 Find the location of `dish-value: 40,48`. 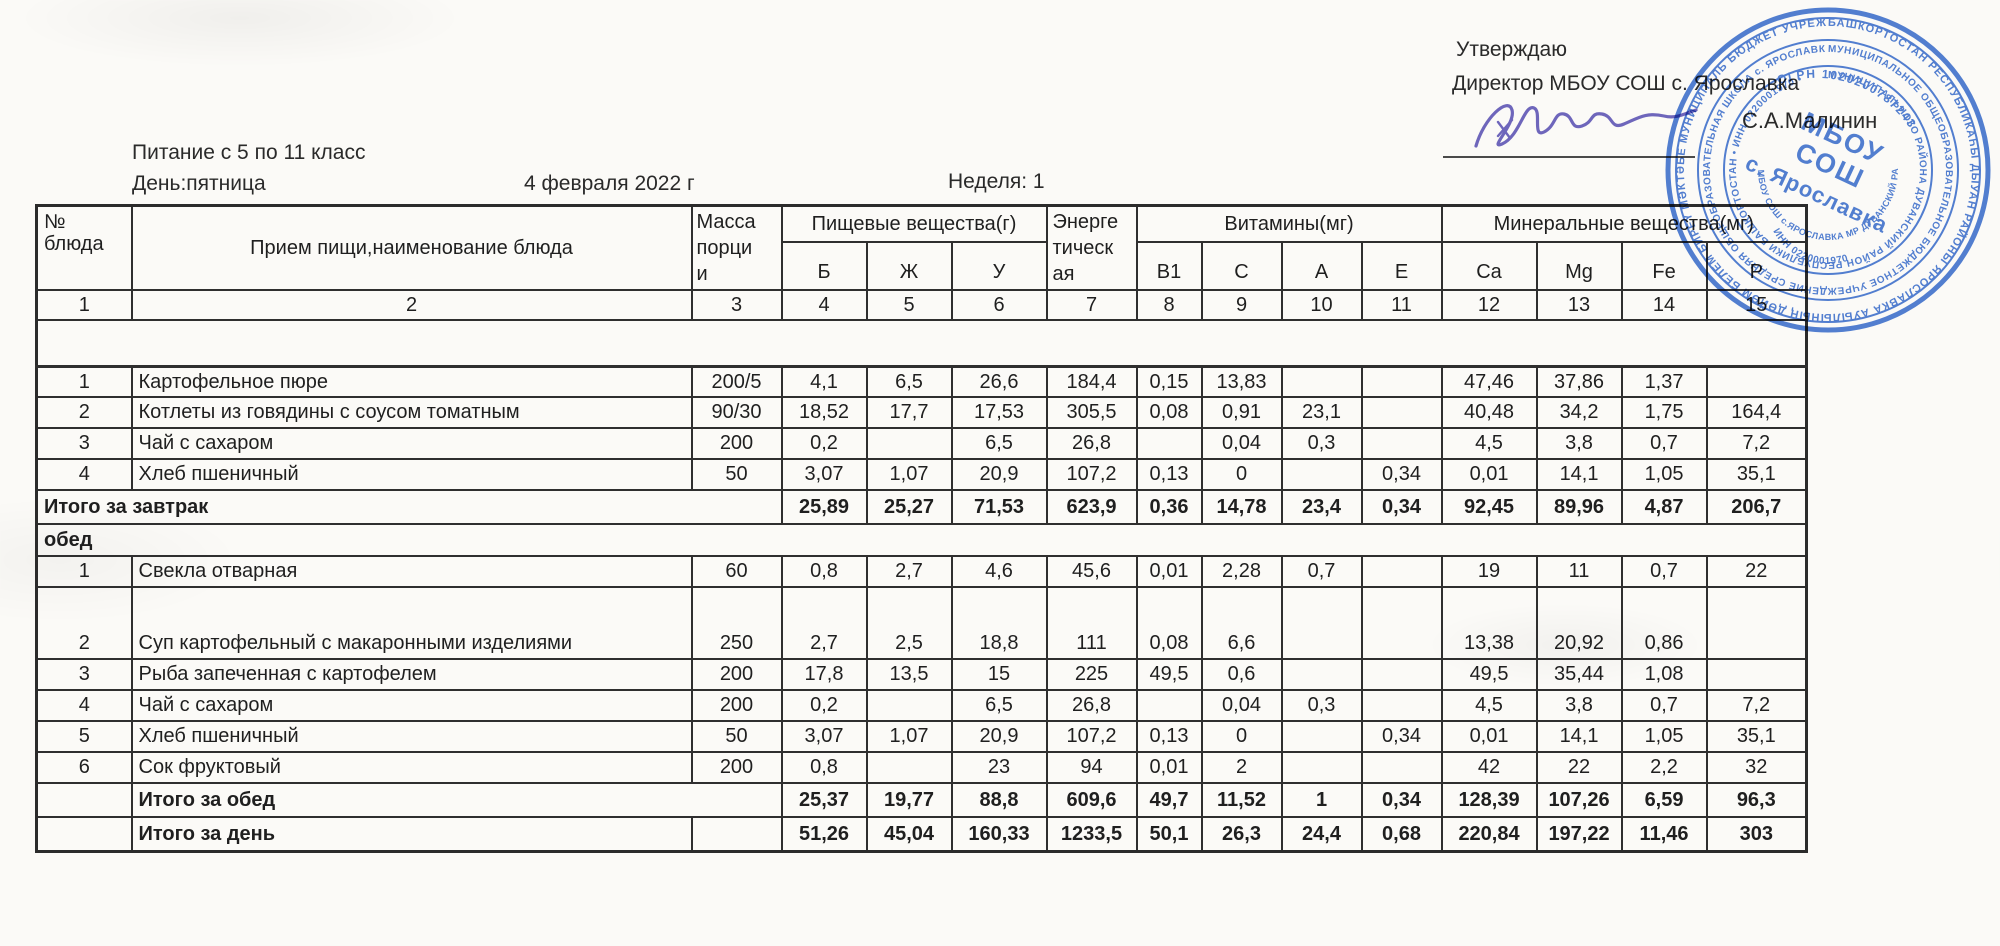

dish-value: 40,48 is located at coordinates (1489, 412).